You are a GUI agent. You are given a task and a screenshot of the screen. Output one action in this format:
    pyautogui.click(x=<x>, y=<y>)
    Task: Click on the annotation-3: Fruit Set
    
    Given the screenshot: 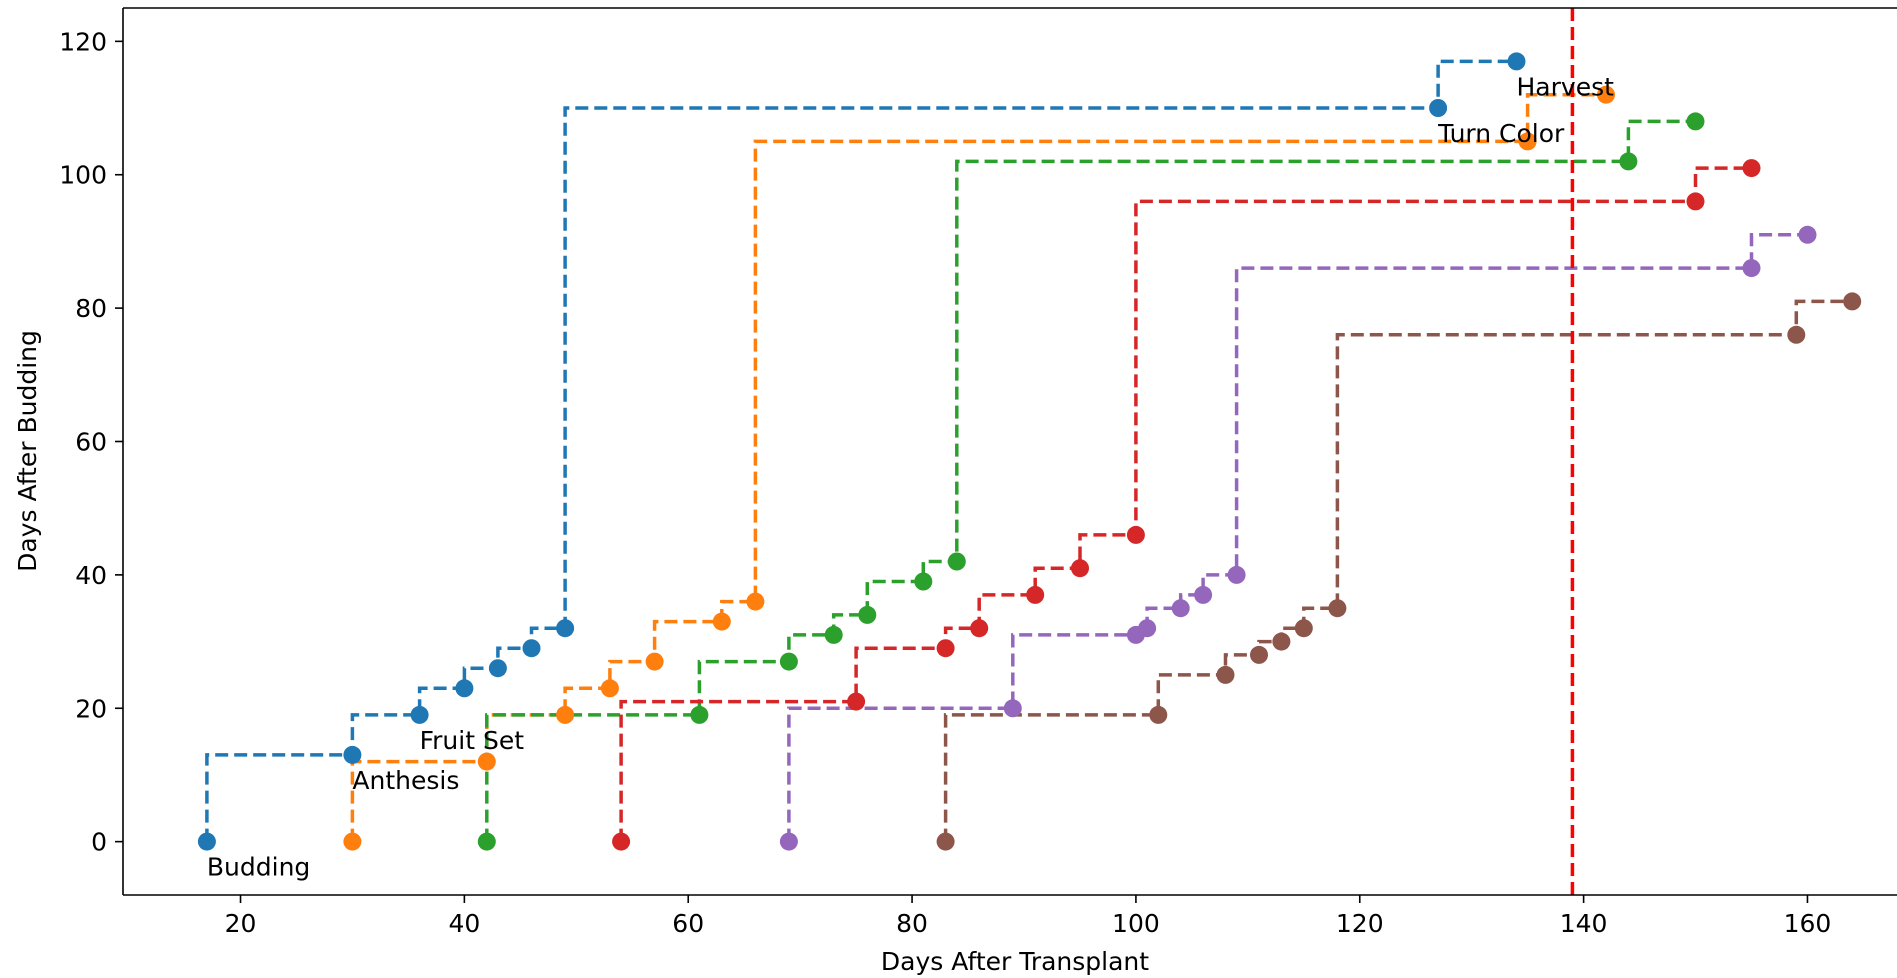 What is the action you would take?
    pyautogui.click(x=472, y=740)
    